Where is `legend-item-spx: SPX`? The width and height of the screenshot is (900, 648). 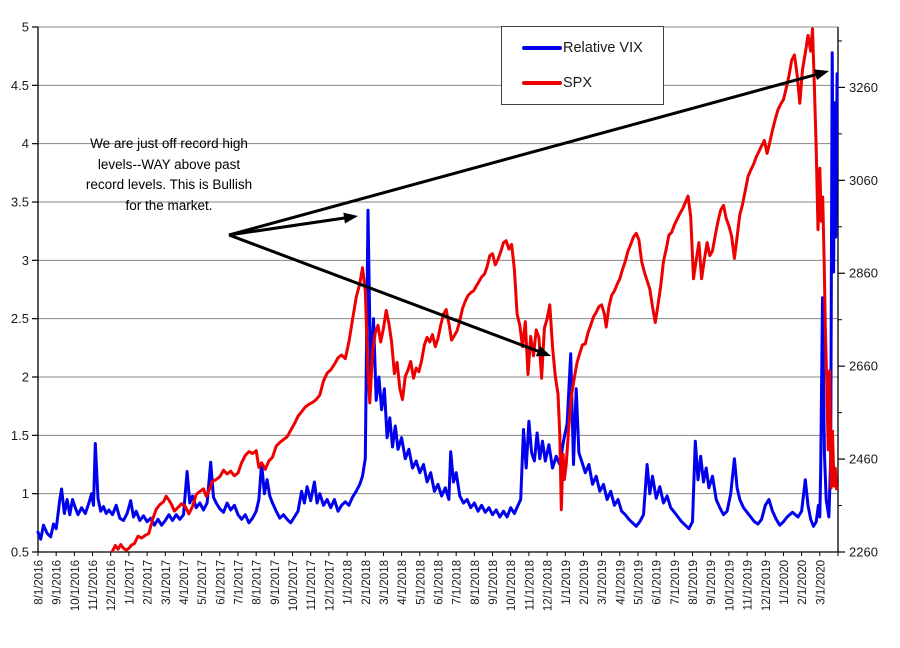 legend-item-spx: SPX is located at coordinates (592, 83).